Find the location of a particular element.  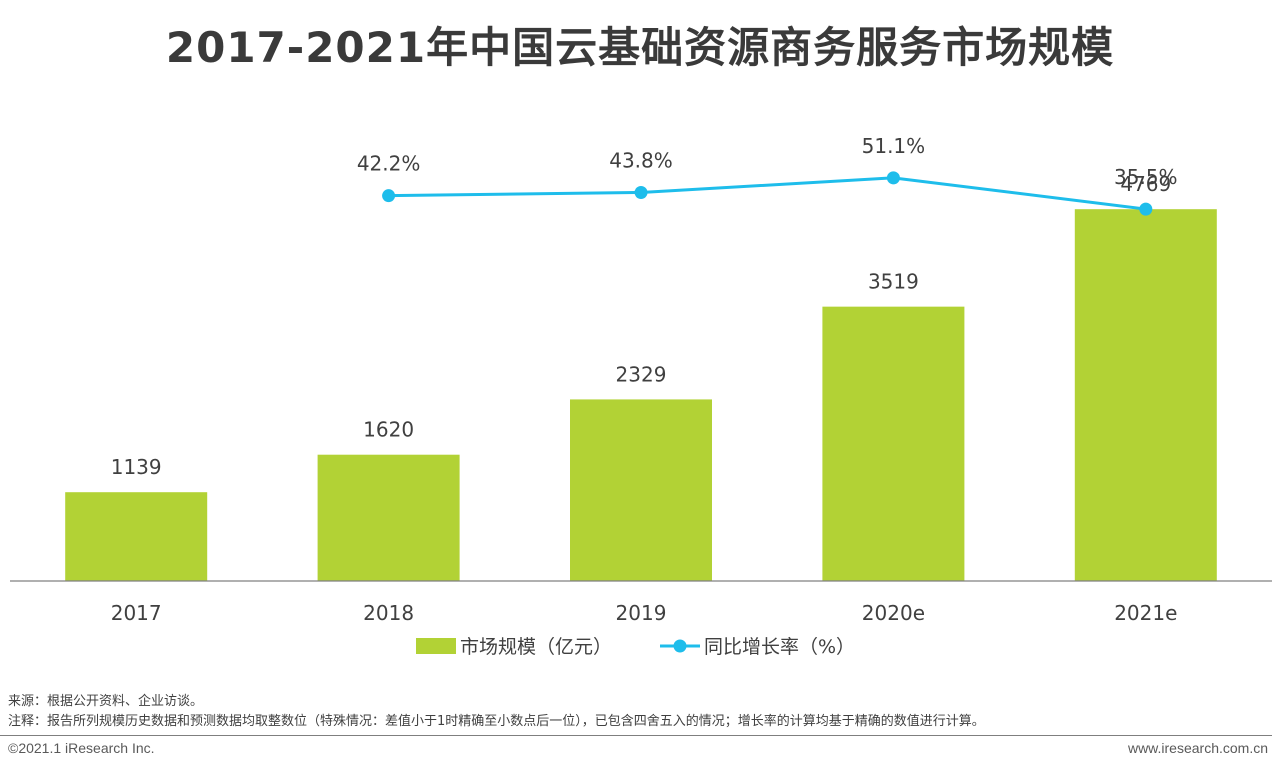

bar-value-label: 4769 is located at coordinates (1145, 184).